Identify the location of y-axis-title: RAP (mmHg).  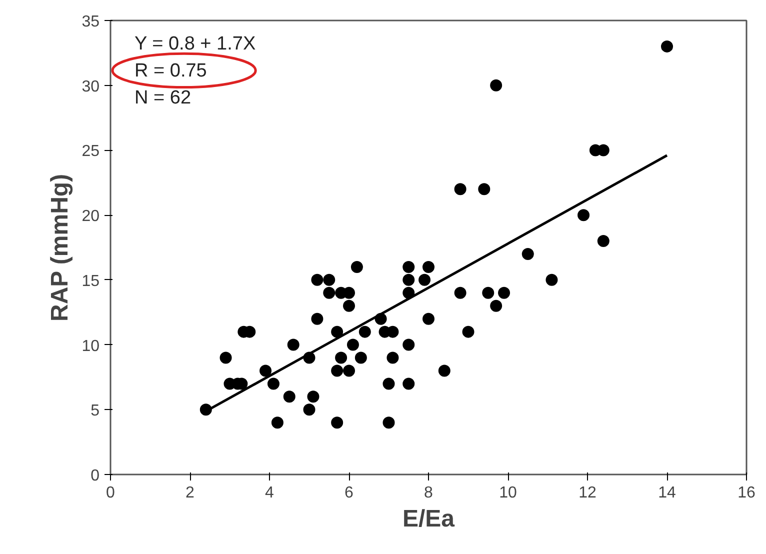
(60, 248).